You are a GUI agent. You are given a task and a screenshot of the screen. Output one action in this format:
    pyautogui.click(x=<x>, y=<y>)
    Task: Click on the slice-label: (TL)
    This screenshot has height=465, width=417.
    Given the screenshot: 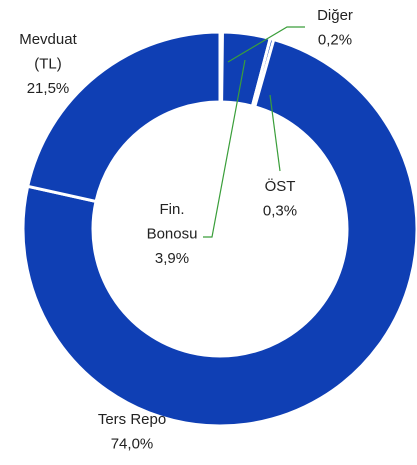 What is the action you would take?
    pyautogui.click(x=48, y=63)
    